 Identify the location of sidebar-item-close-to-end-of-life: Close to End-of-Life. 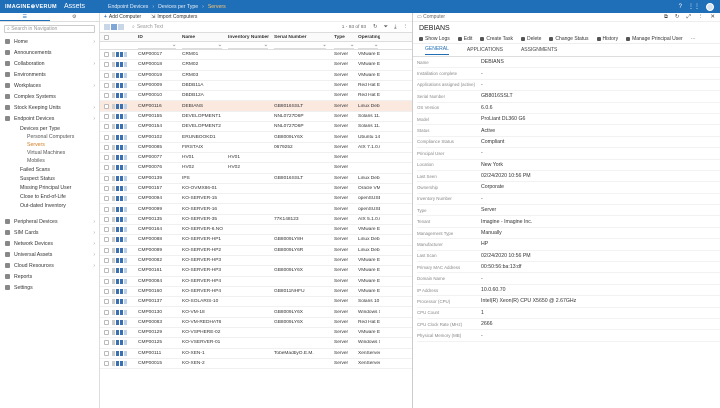
(49, 196).